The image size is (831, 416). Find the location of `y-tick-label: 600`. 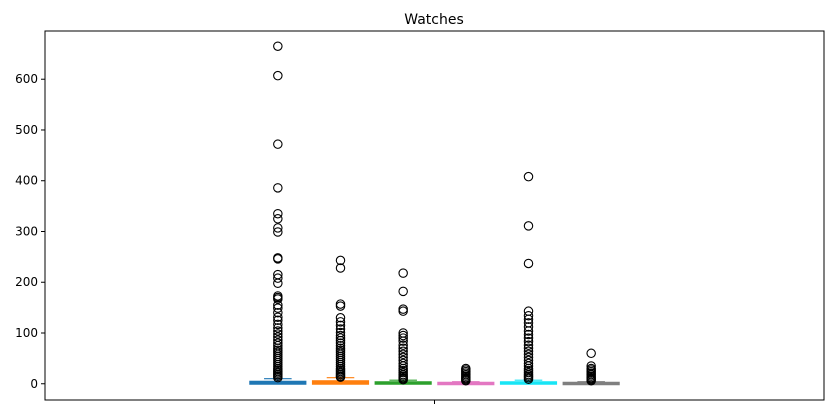

y-tick-label: 600 is located at coordinates (26, 79).